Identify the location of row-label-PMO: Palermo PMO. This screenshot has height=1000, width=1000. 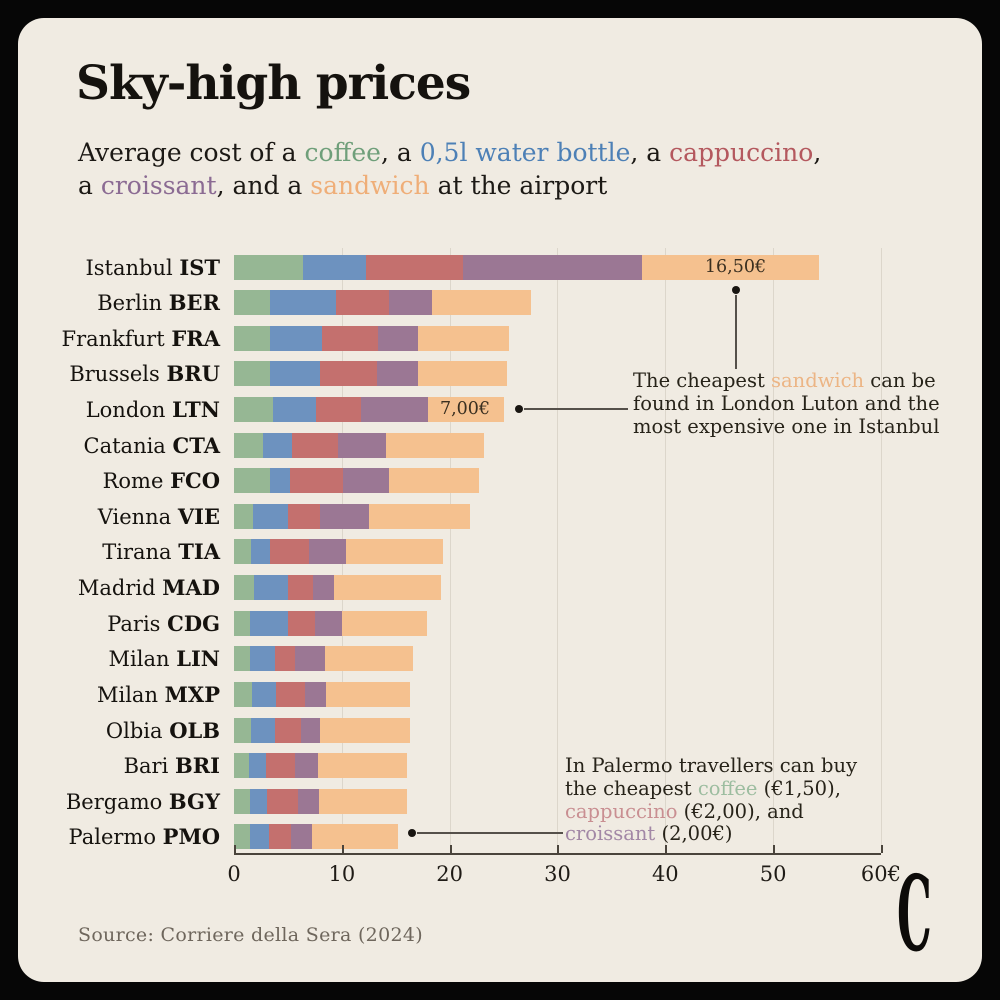
(136, 837).